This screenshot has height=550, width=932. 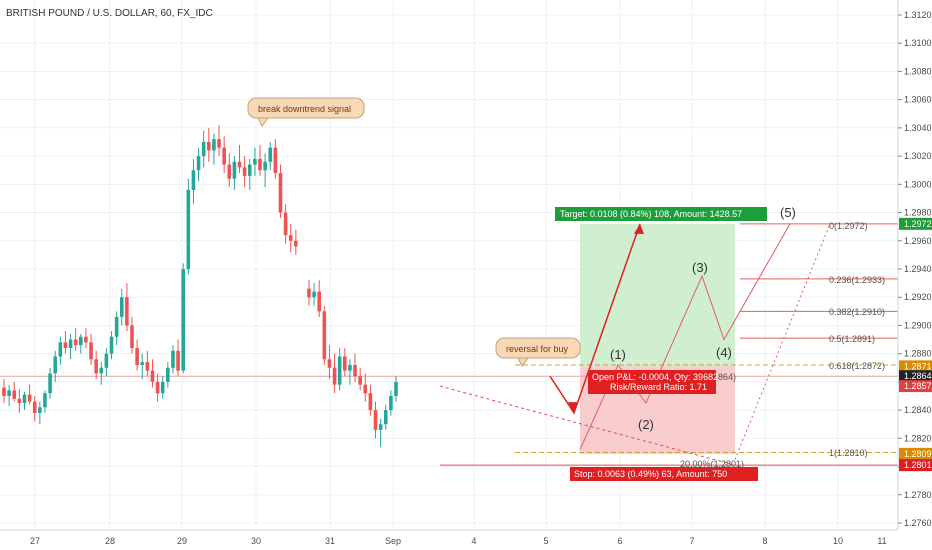 What do you see at coordinates (619, 541) in the screenshot?
I see `x-tick-label: 6` at bounding box center [619, 541].